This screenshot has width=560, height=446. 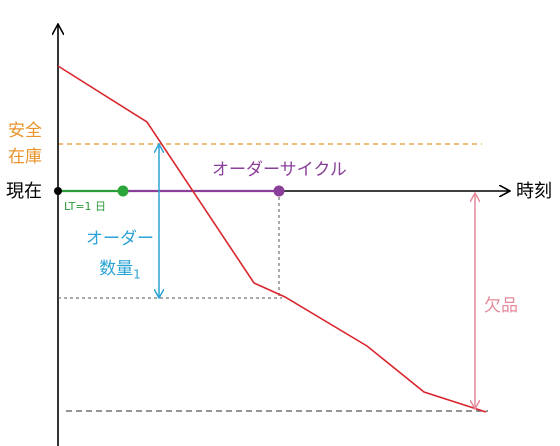 What do you see at coordinates (25, 157) in the screenshot?
I see `safety-stock-label-line2: 在庫` at bounding box center [25, 157].